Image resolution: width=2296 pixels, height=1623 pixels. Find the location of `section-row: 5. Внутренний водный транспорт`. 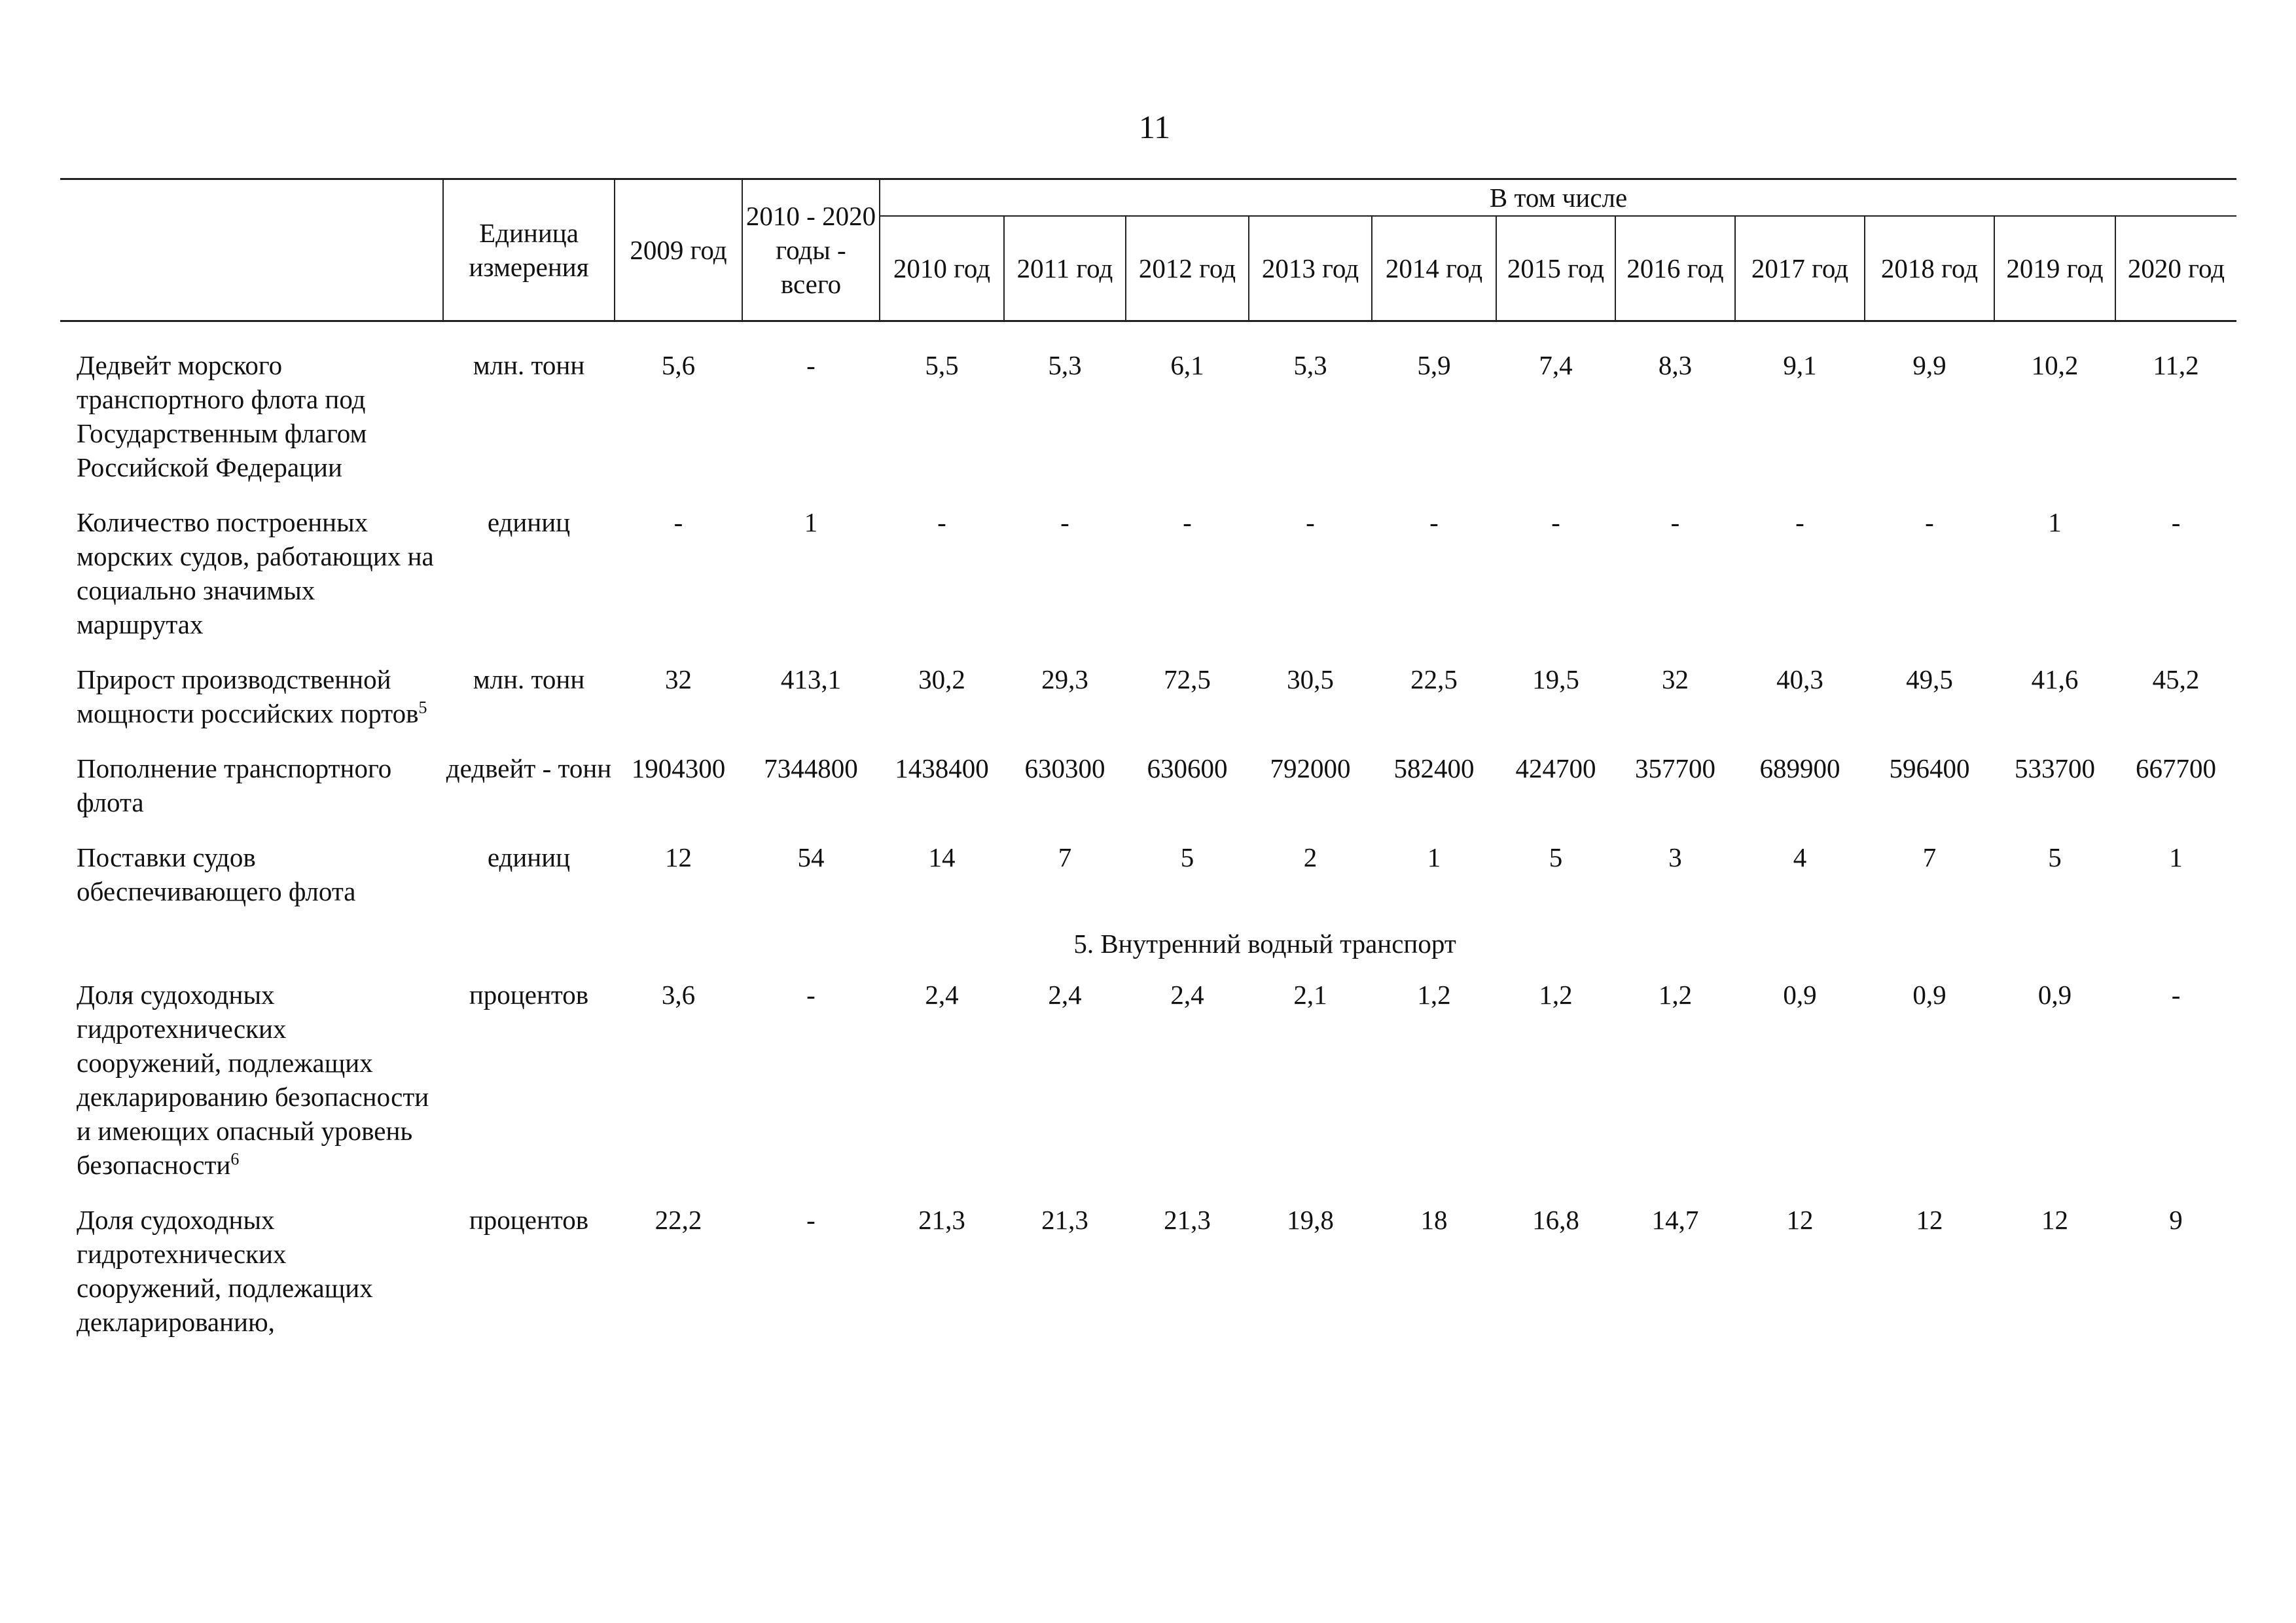

section-row: 5. Внутренний водный транспорт is located at coordinates (1148, 949).